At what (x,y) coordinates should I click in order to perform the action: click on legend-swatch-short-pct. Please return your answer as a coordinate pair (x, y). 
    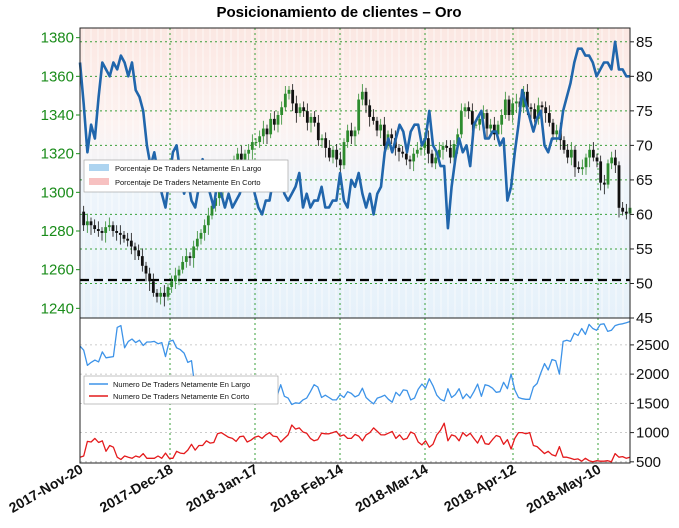
    Looking at the image, I should click on (99, 181).